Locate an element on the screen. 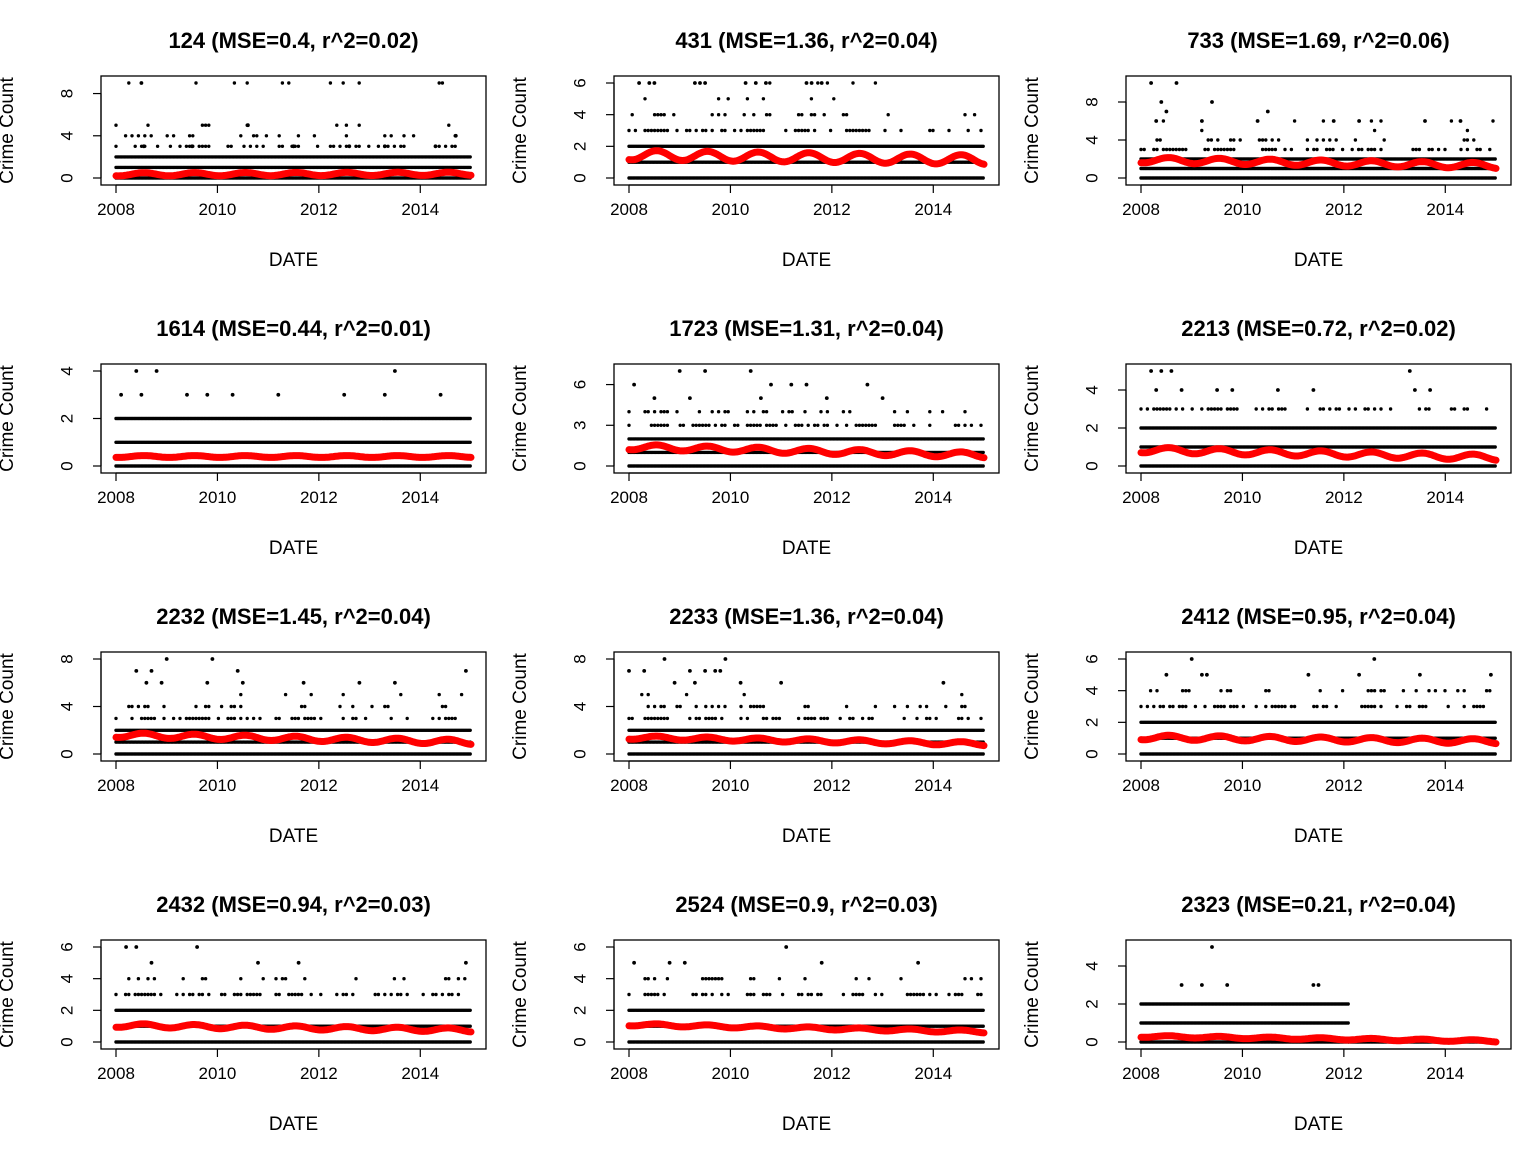 Image resolution: width=1536 pixels, height=1152 pixels. y-tick-label: 0 is located at coordinates (580, 465).